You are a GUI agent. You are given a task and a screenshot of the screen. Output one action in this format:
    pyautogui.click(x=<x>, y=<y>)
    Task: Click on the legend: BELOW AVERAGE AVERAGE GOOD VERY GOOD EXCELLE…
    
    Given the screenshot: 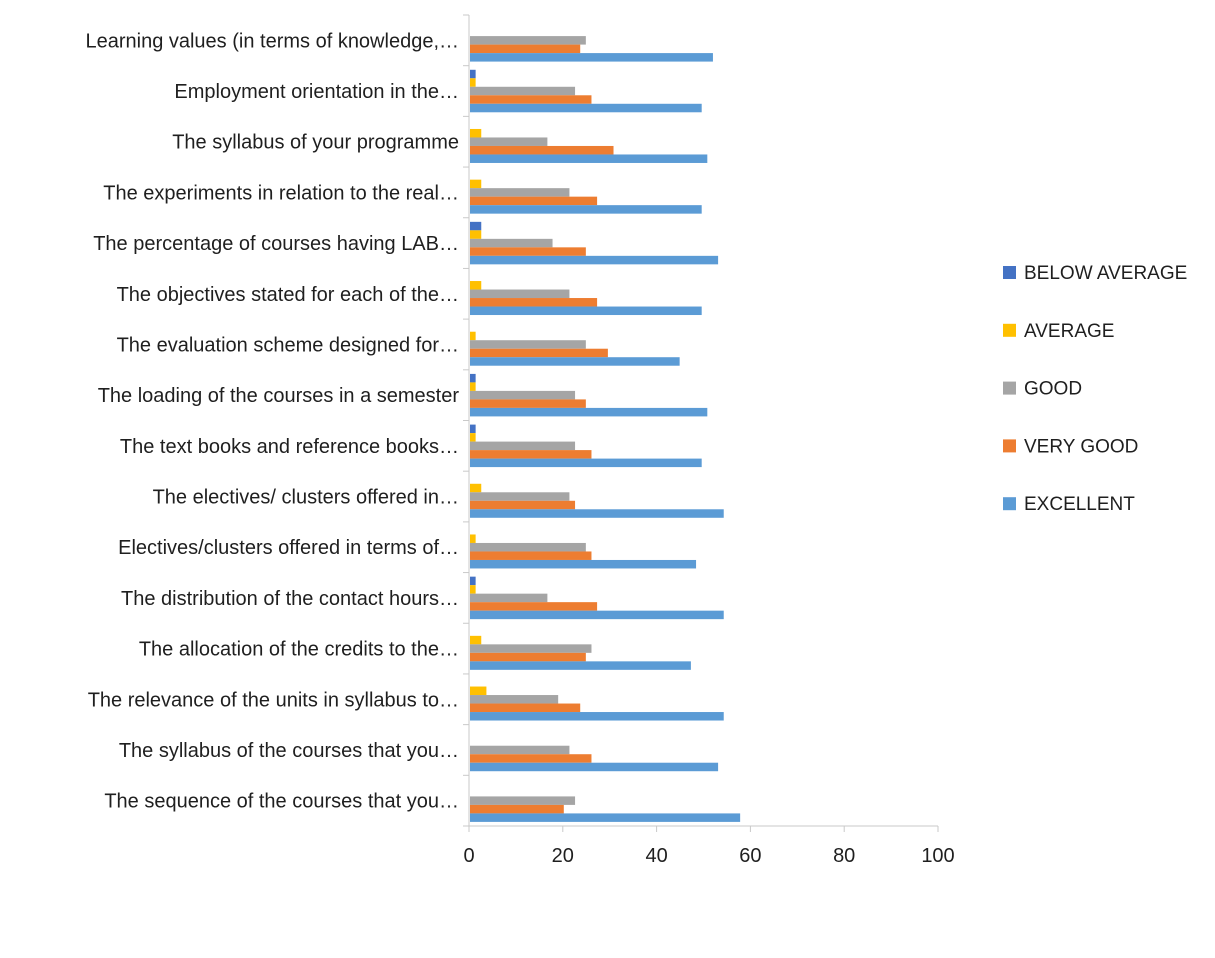 What is the action you would take?
    pyautogui.click(x=1095, y=389)
    